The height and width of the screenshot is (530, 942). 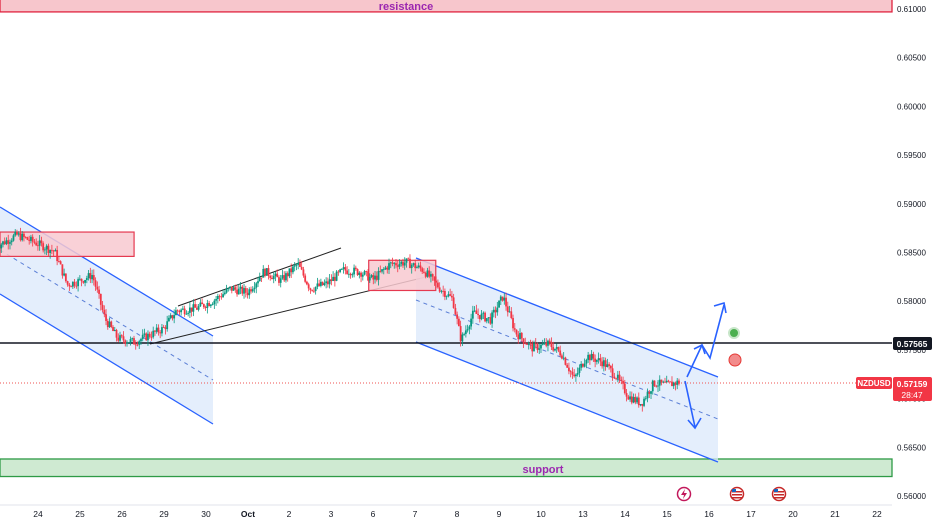 What do you see at coordinates (38, 514) in the screenshot?
I see `time-tick-label: 24` at bounding box center [38, 514].